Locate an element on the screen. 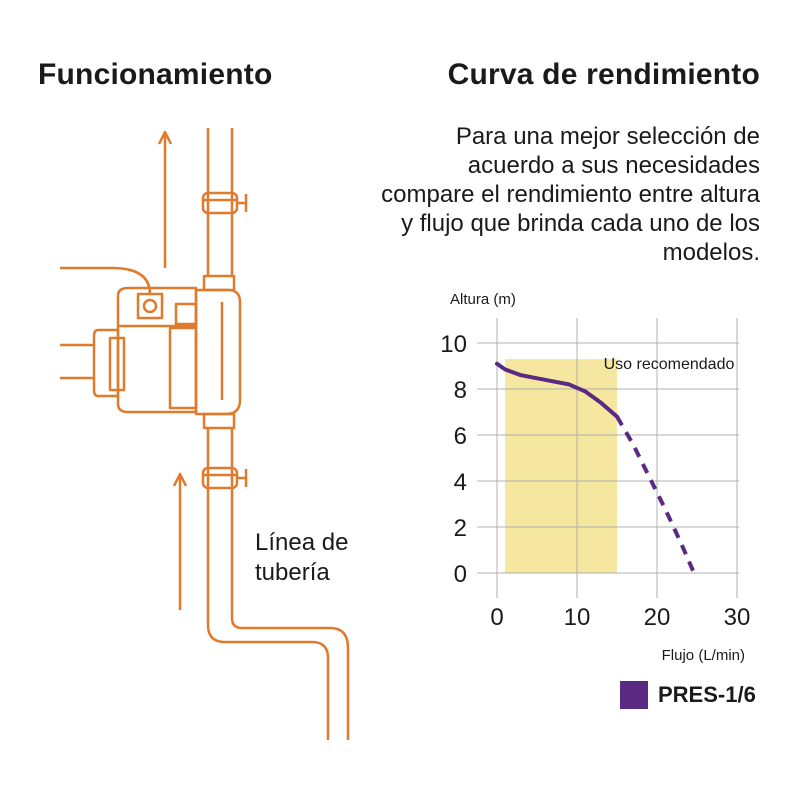 This screenshot has height=800, width=800. curve-solid is located at coordinates (557, 390).